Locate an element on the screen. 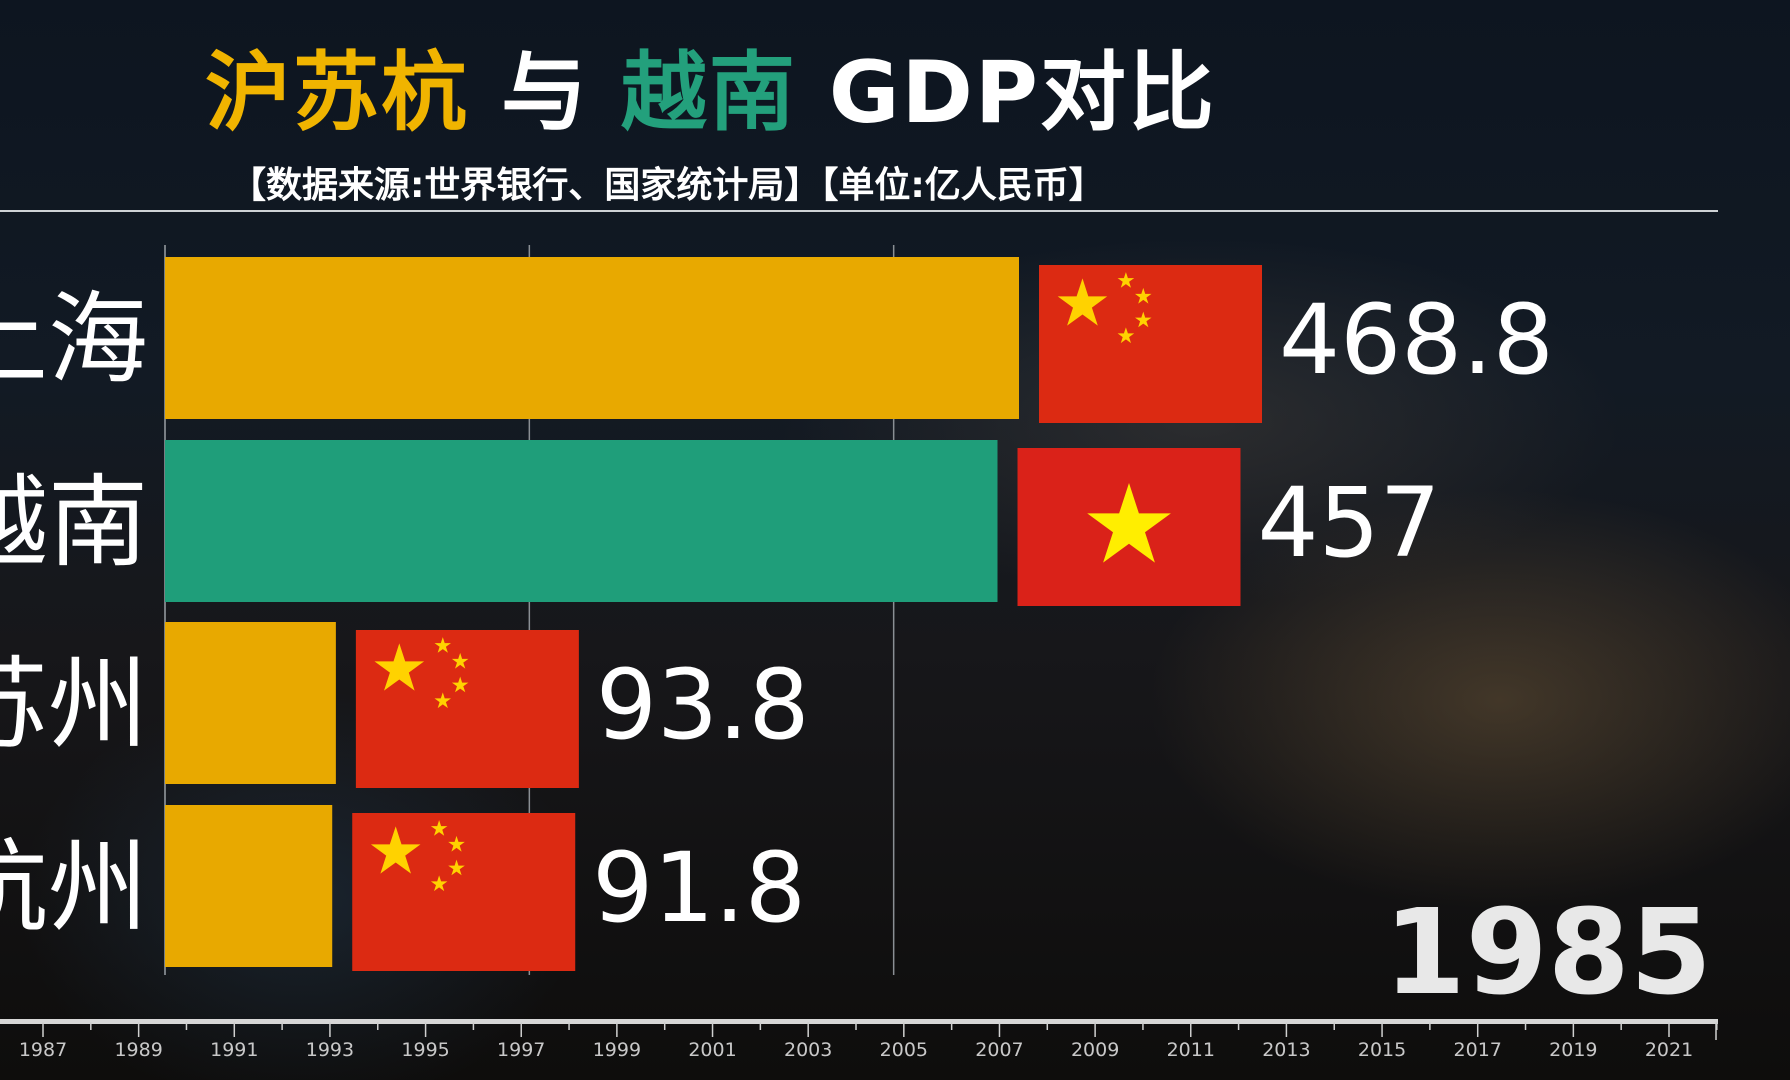 This screenshot has height=1080, width=1790. category-label: 苏州 is located at coordinates (74, 704).